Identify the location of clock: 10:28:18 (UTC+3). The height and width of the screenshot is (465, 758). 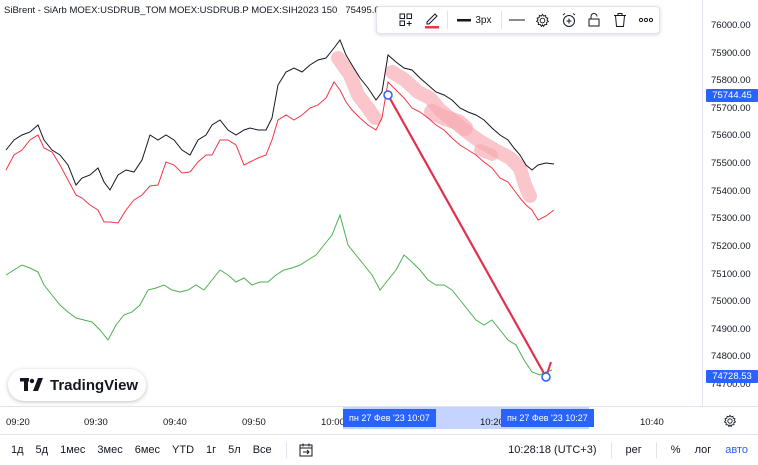
(552, 450).